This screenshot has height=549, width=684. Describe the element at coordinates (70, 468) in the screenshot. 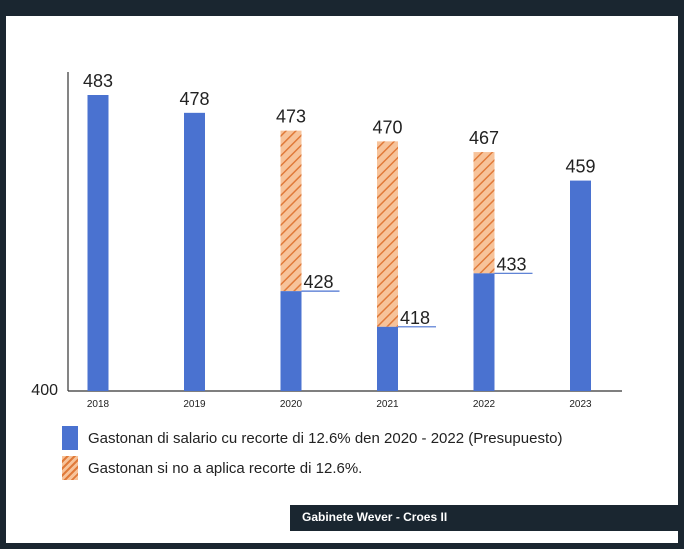

I see `legend-swatch-hatched` at that location.